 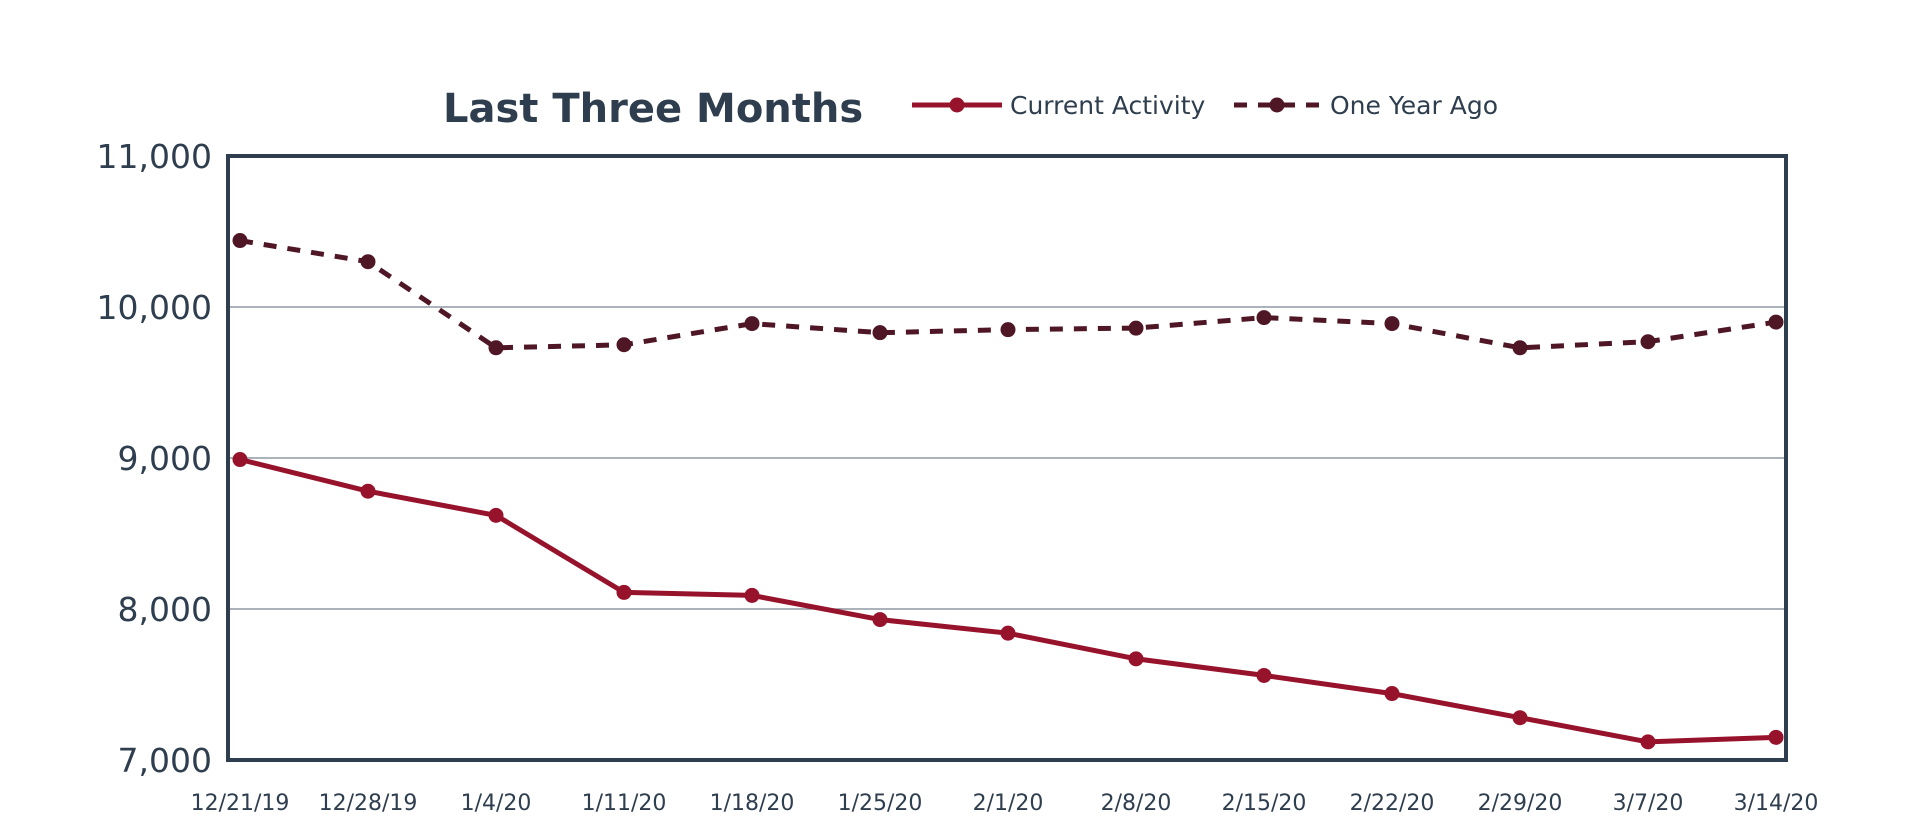 What do you see at coordinates (1414, 105) in the screenshot?
I see `legend-label-one-year-ago: One Year Ago` at bounding box center [1414, 105].